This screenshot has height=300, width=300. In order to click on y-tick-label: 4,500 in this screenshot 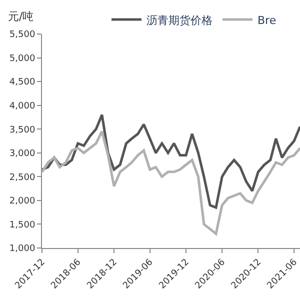, I will do `click(22, 83)`.